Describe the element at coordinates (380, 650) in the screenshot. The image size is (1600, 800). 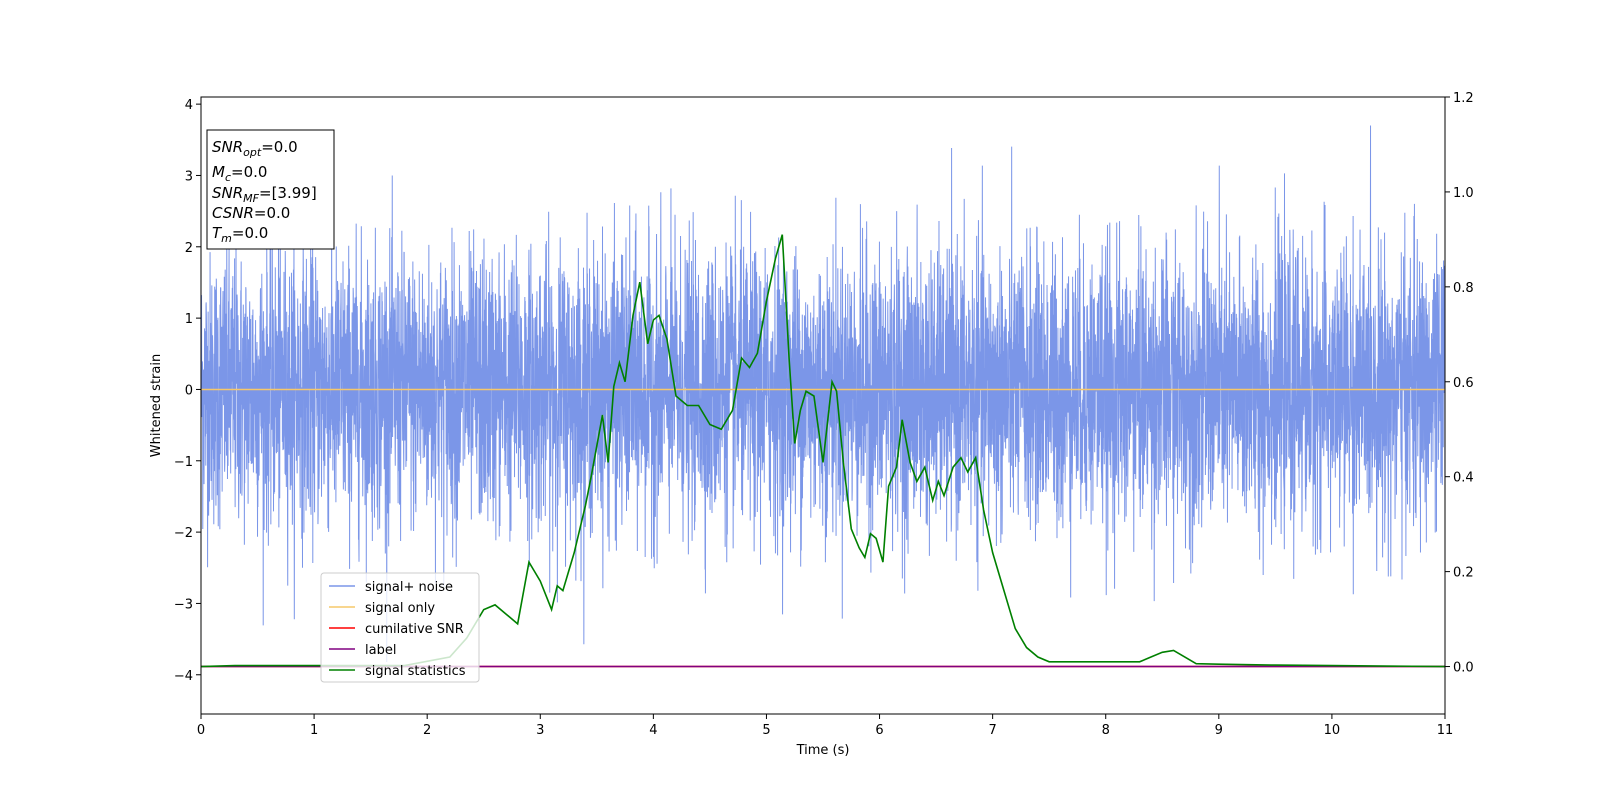
I see `legend-label: label` at that location.